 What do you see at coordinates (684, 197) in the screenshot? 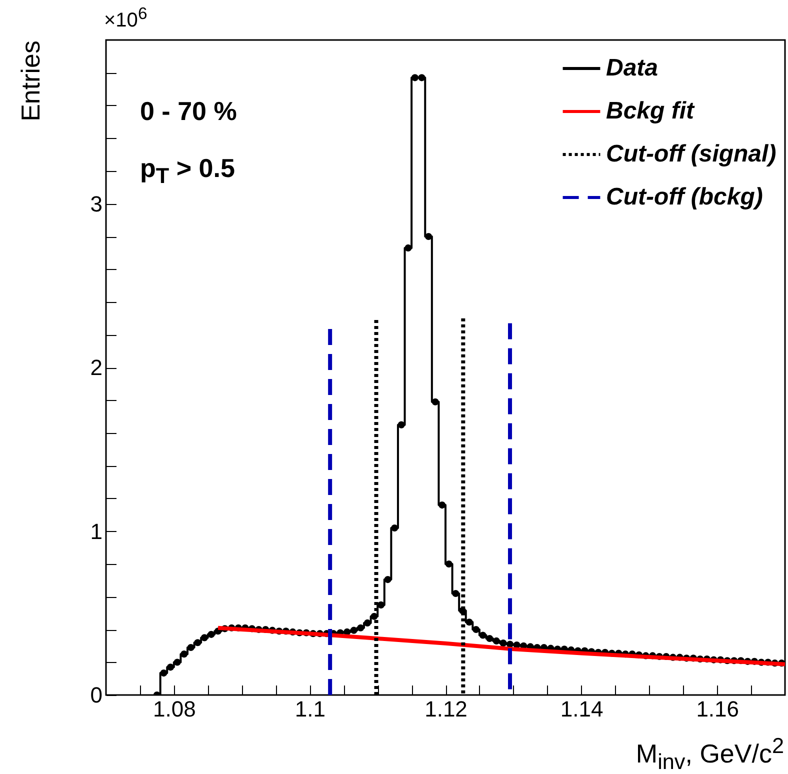
I see `legend-label: Cut-off (bckg)` at bounding box center [684, 197].